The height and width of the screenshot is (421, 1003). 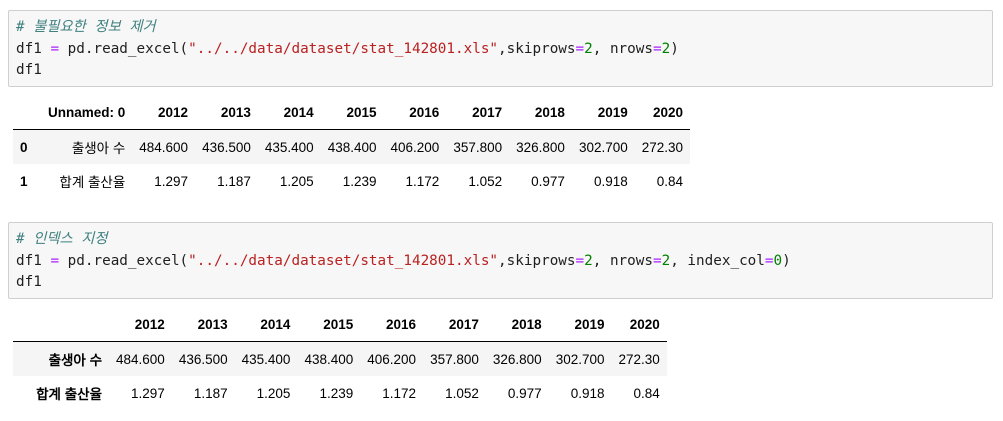 What do you see at coordinates (717, 260) in the screenshot?
I see `code-token: , index_col` at bounding box center [717, 260].